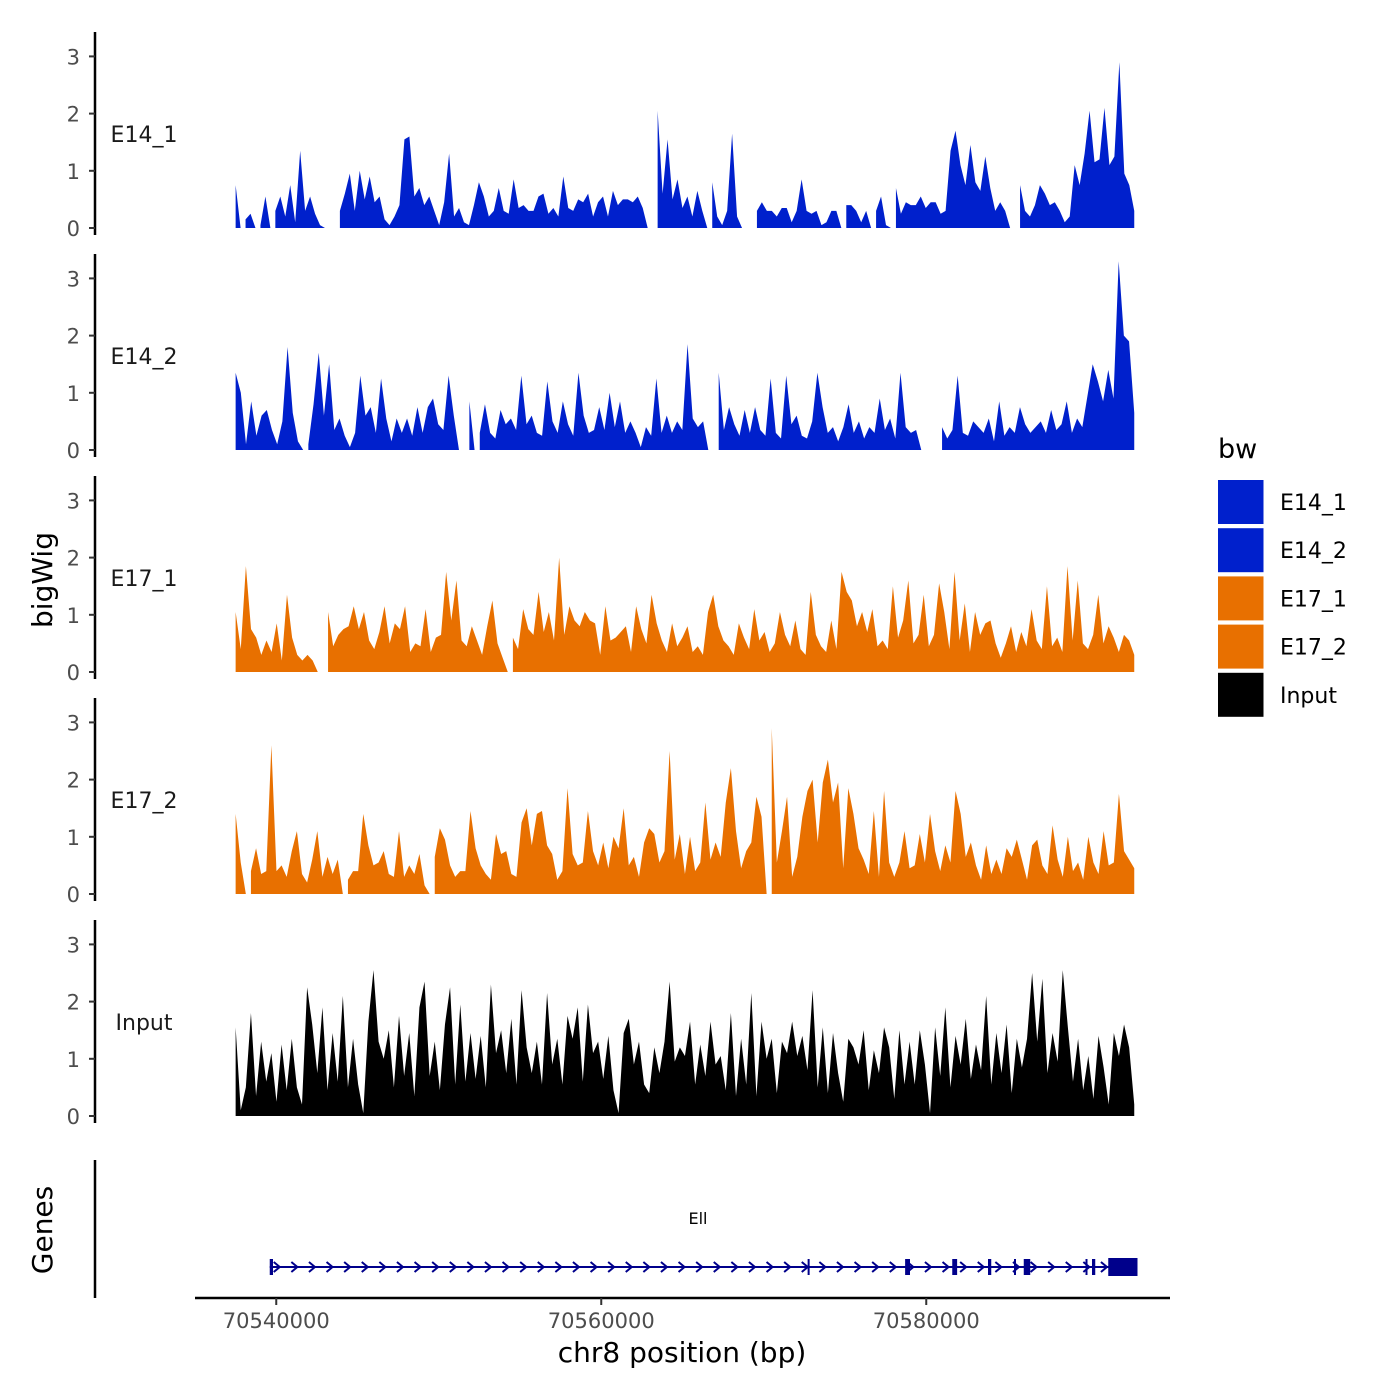 The image size is (1400, 1400). What do you see at coordinates (1237, 449) in the screenshot?
I see `legend-title: bw` at bounding box center [1237, 449].